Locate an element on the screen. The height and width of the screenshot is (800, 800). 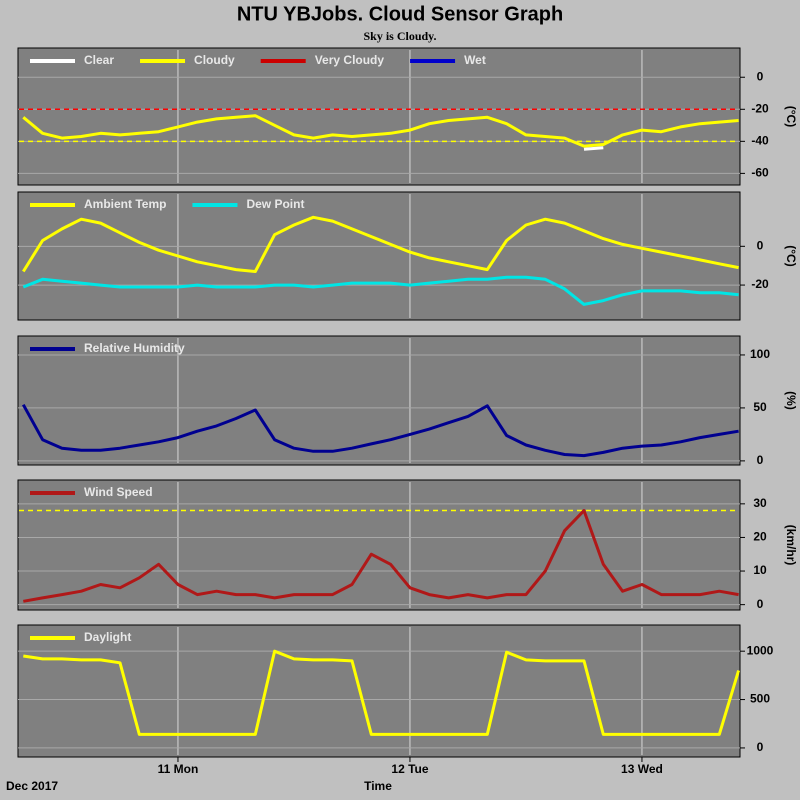
legend-label: Daylight is located at coordinates (107, 637).